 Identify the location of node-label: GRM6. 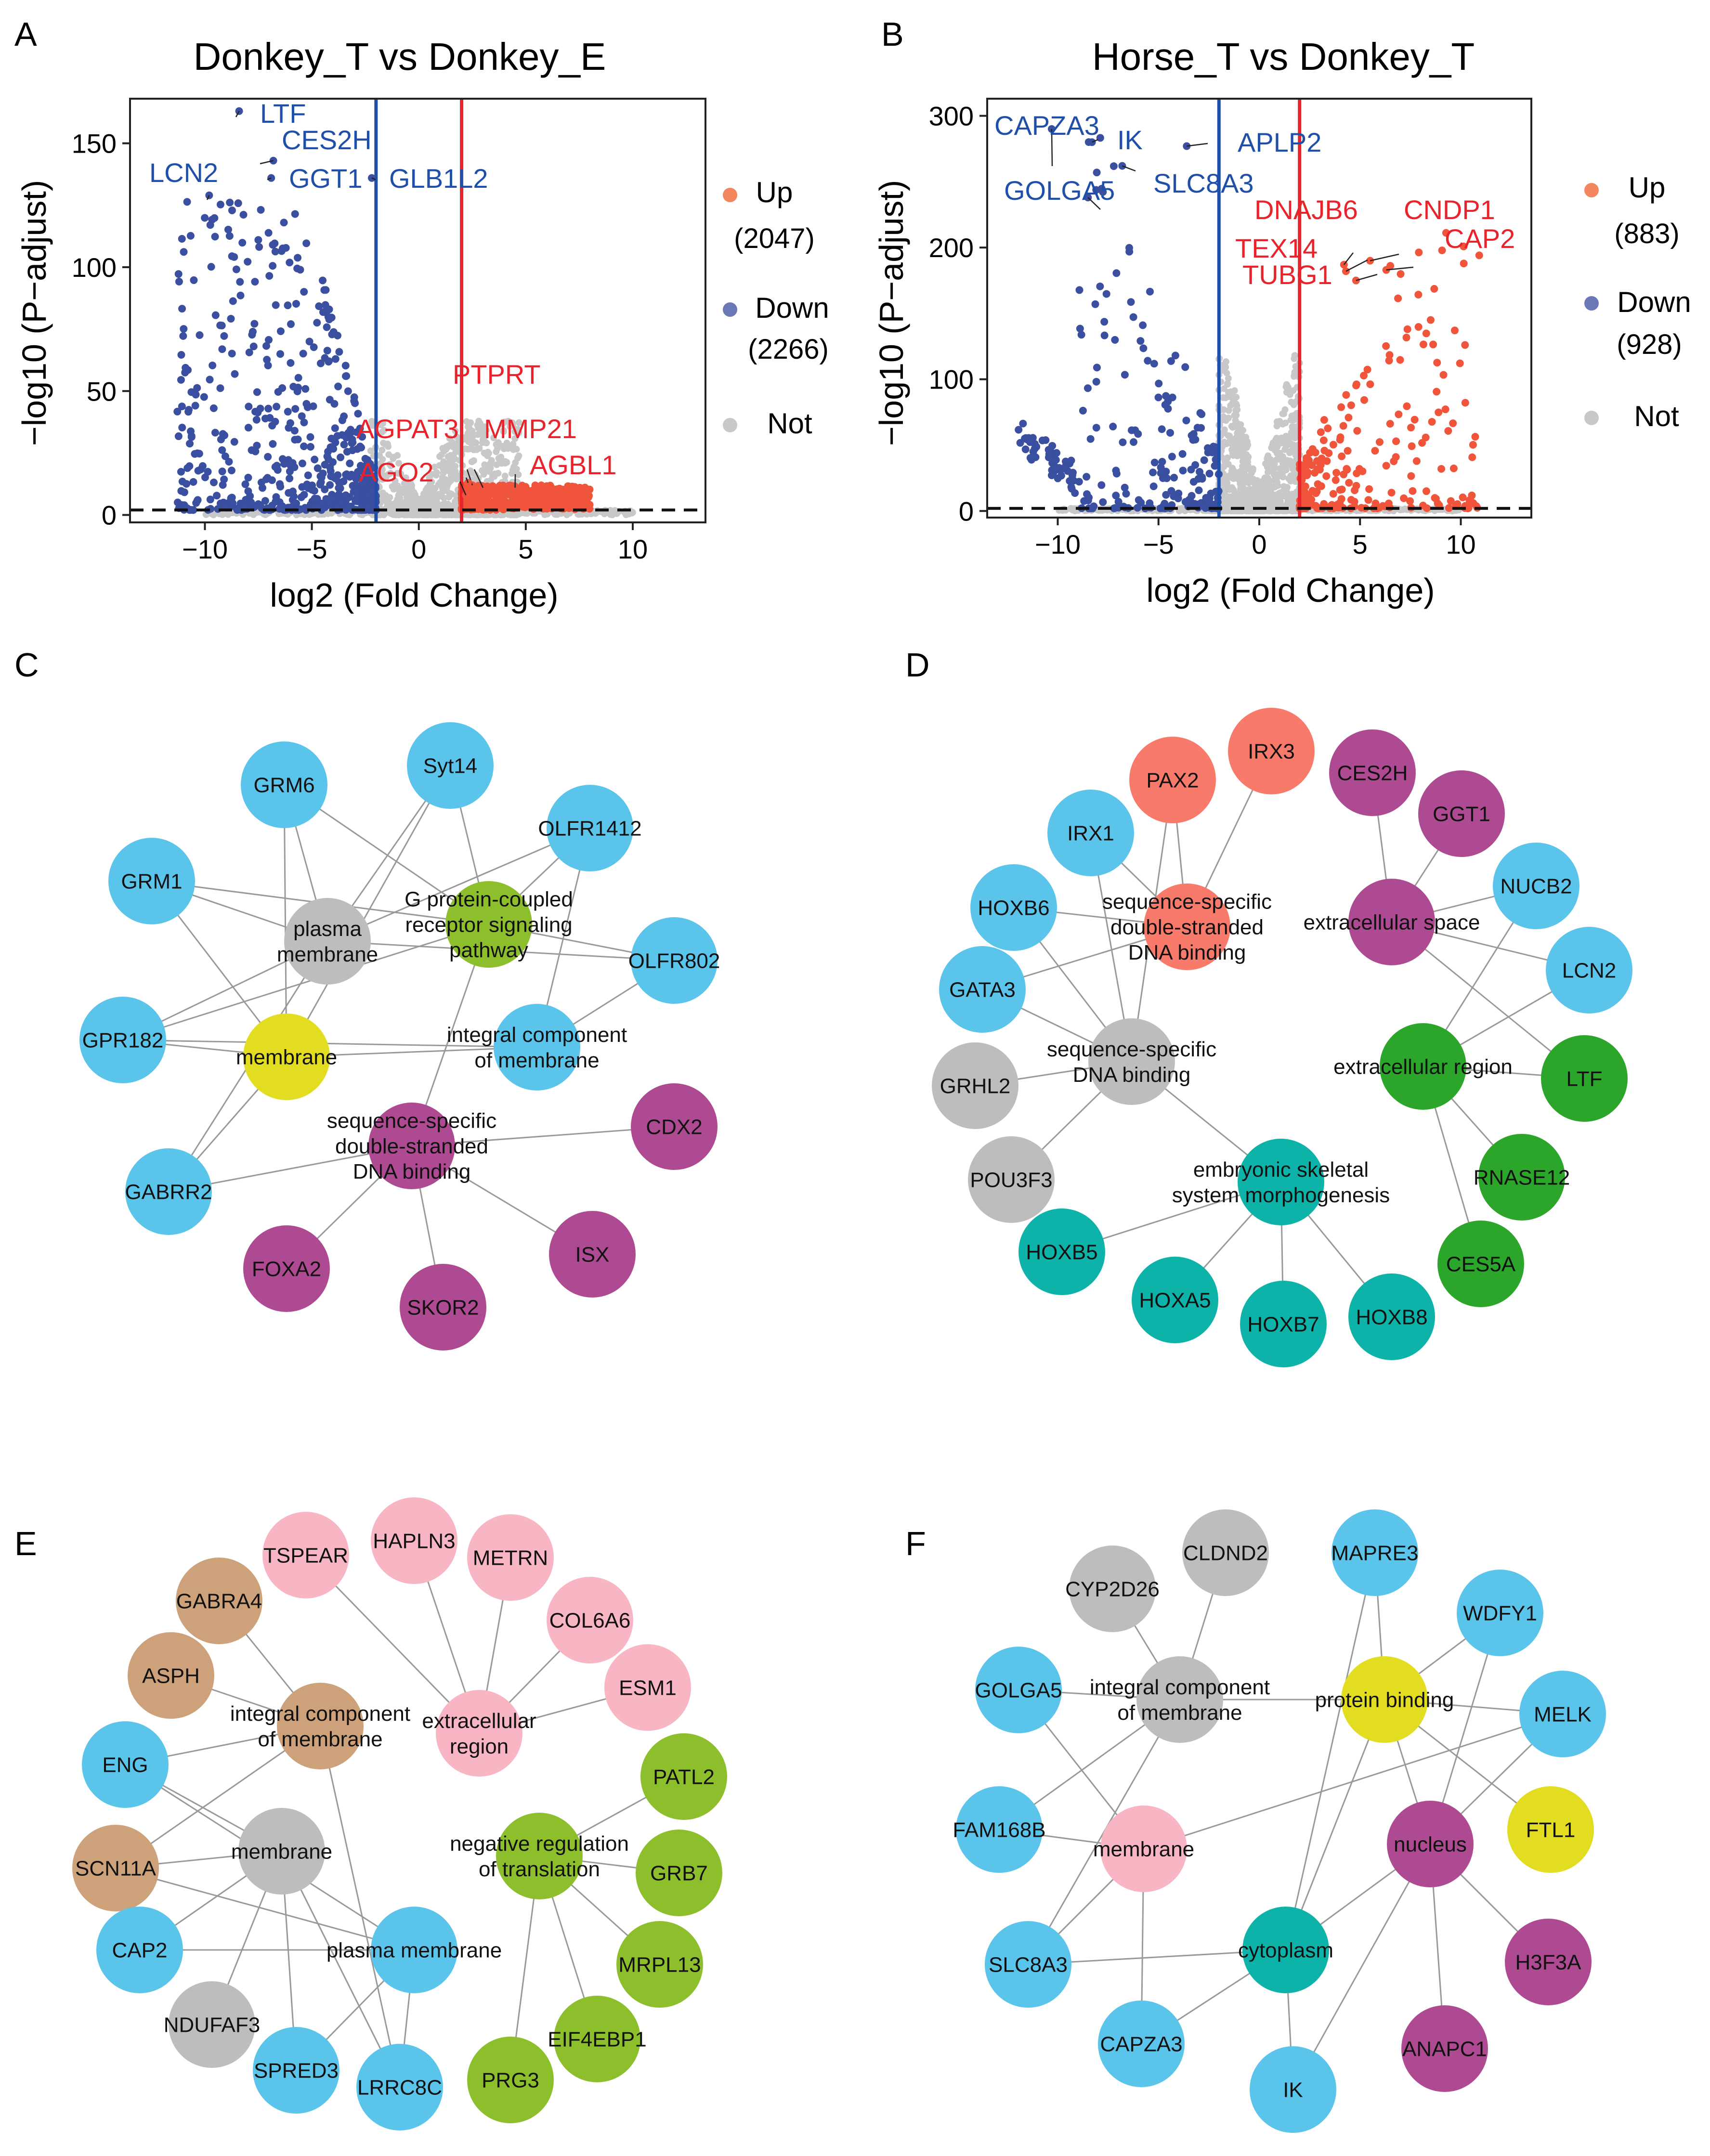
(283, 785).